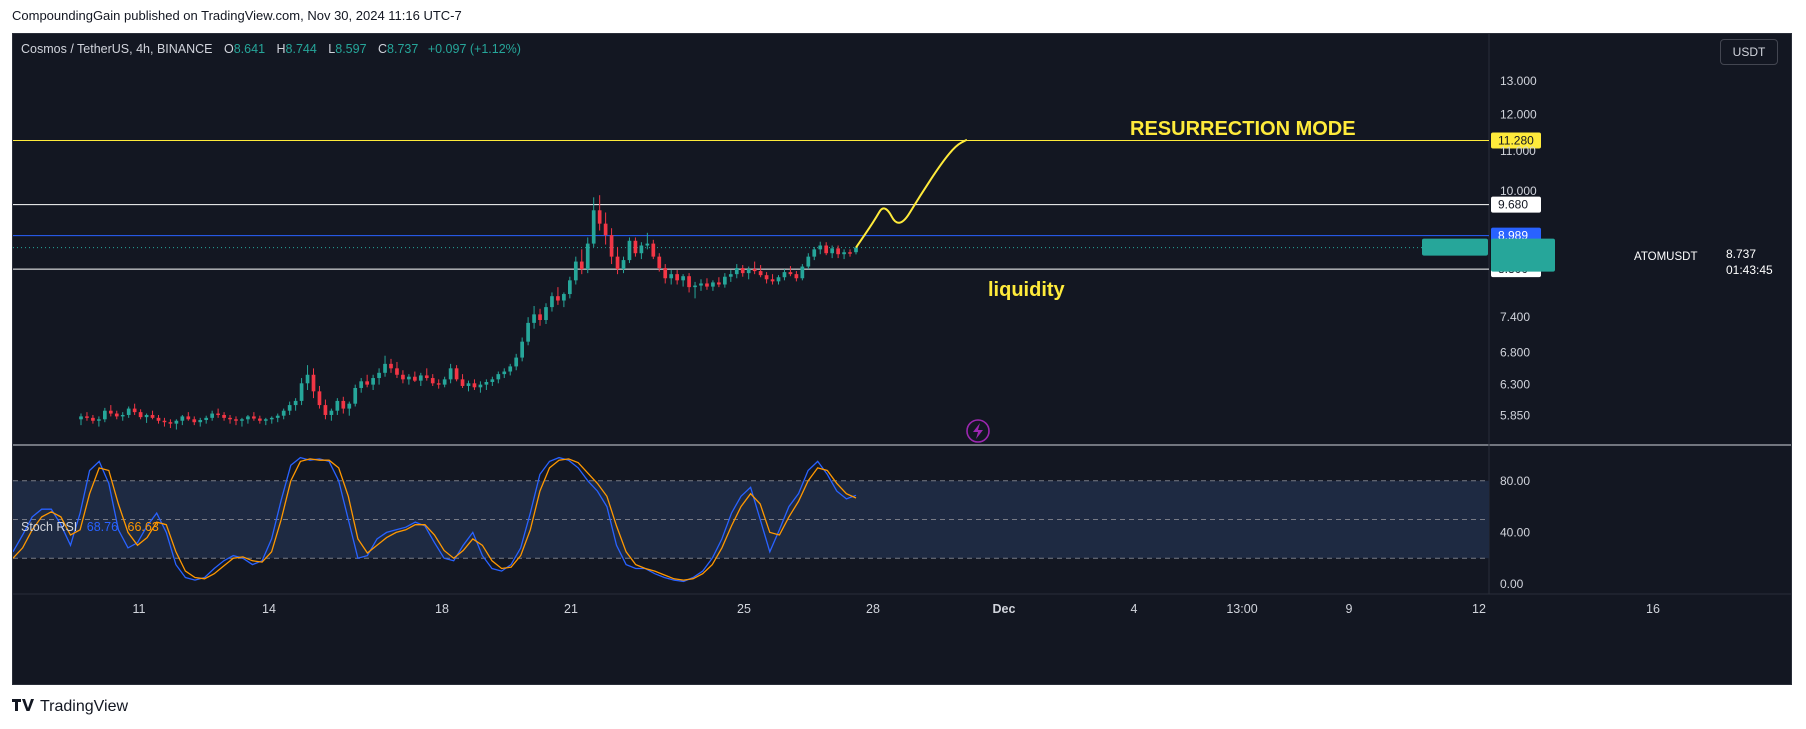 The image size is (1806, 729). Describe the element at coordinates (1518, 191) in the screenshot. I see `price-tick-label: 10.000` at that location.